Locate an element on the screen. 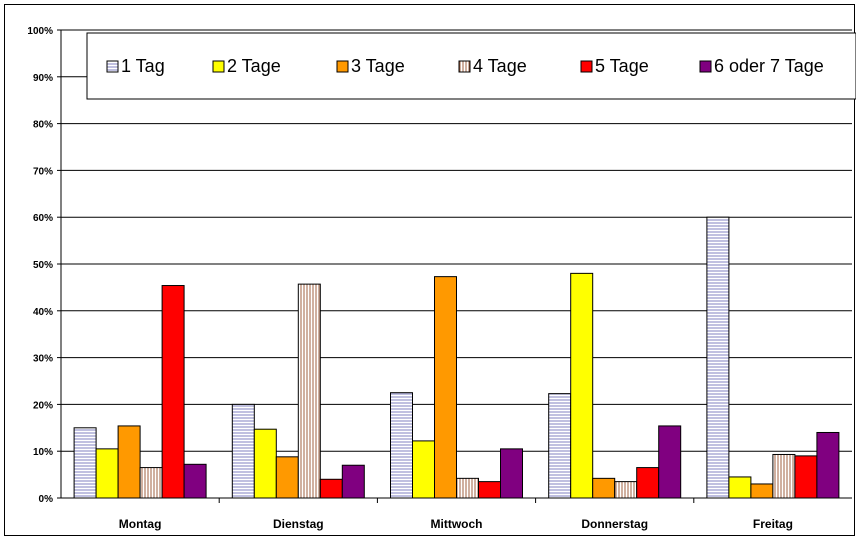 Image resolution: width=856 pixels, height=537 pixels. x-tick-label: Donnerstag is located at coordinates (614, 524).